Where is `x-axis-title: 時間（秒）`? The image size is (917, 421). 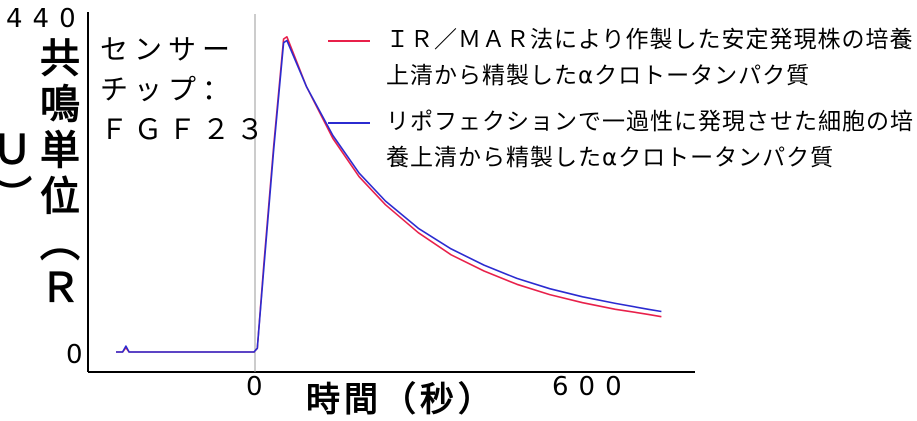
x-axis-title: 時間（秒） is located at coordinates (401, 400).